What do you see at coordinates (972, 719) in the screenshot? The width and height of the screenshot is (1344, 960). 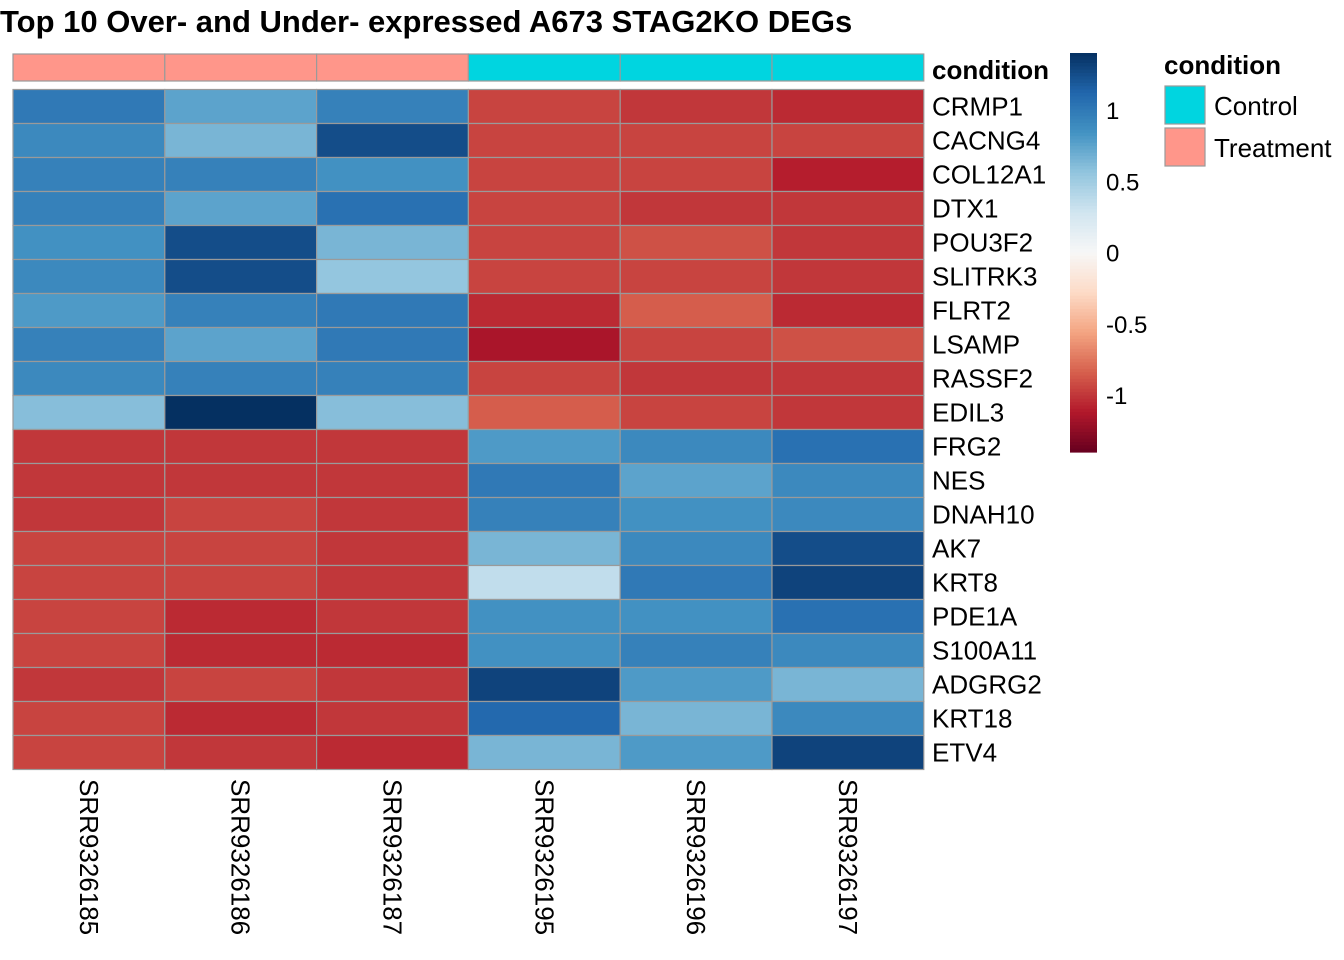 I see `row-label: KRT18` at bounding box center [972, 719].